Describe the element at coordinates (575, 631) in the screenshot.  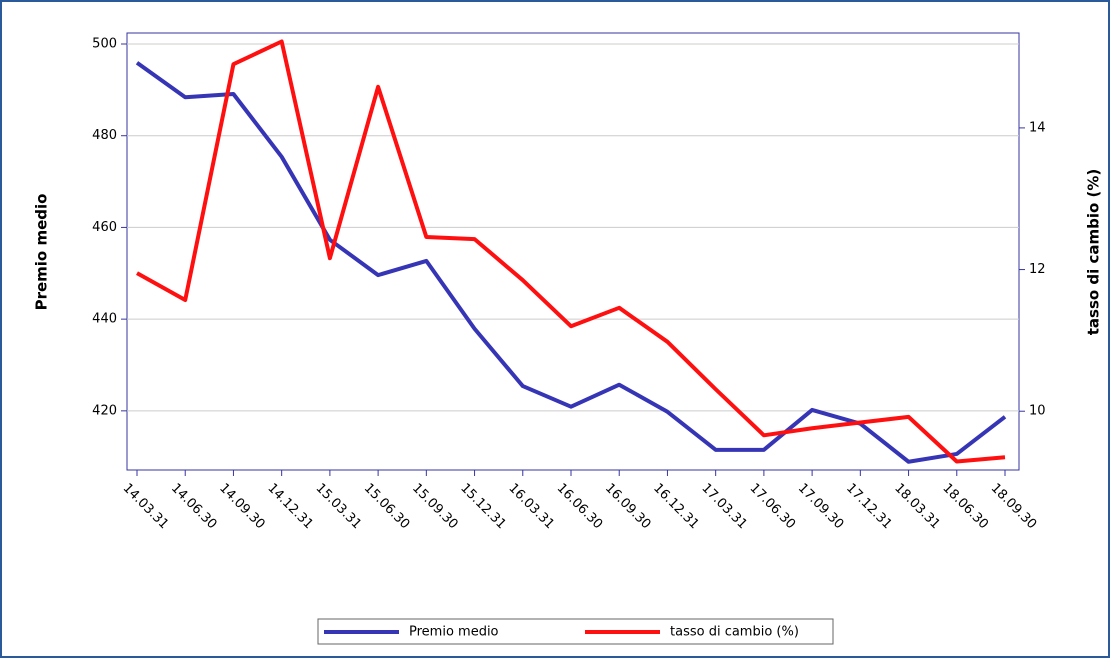
I see `legend` at that location.